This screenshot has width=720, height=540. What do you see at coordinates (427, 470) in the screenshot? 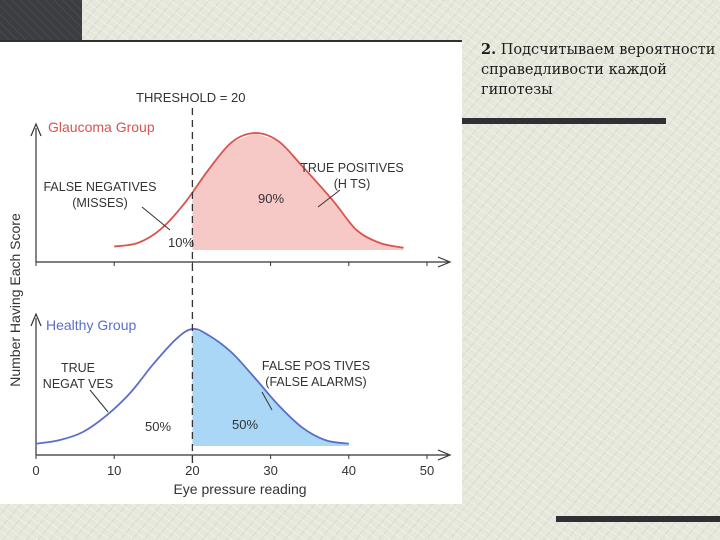
I see `x-tick-label-5: 50` at bounding box center [427, 470].